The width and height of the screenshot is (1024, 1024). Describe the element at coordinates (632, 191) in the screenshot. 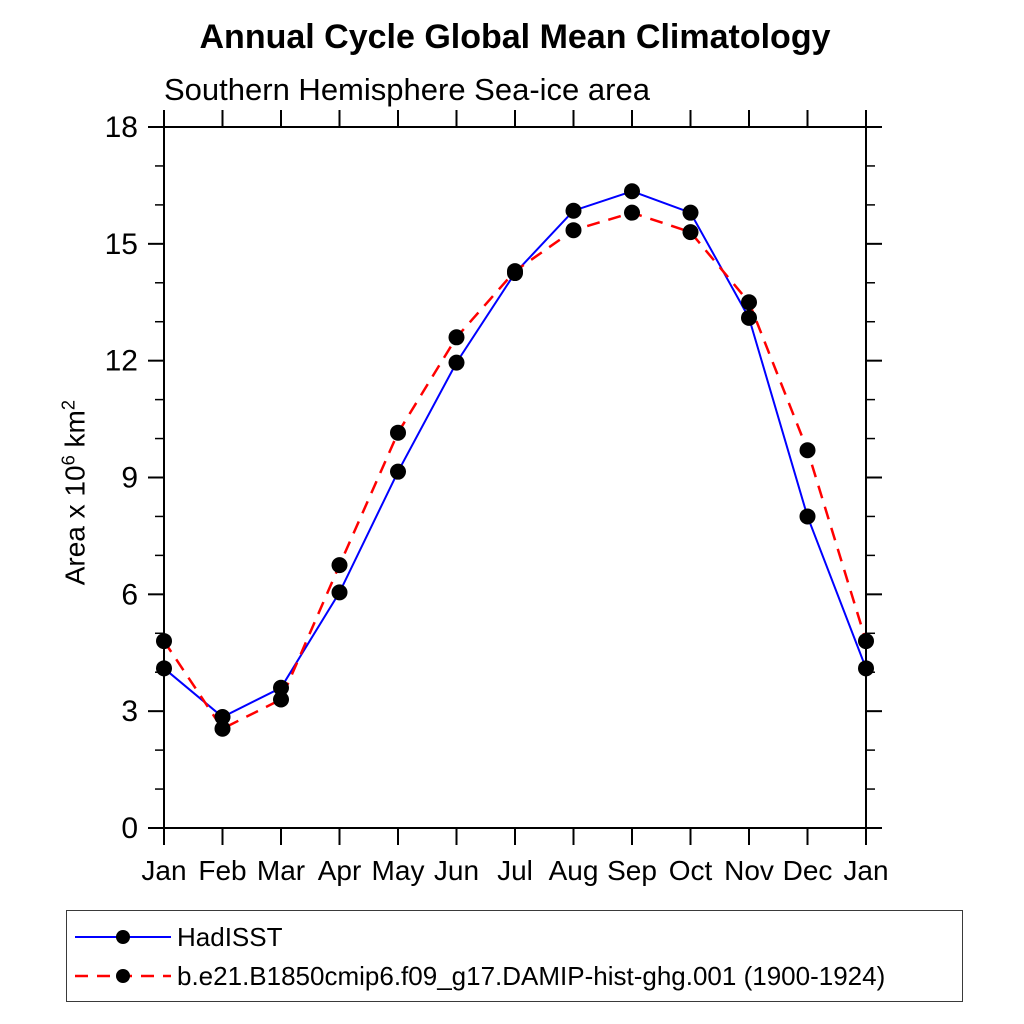

I see `data-point-series0-Sep` at that location.